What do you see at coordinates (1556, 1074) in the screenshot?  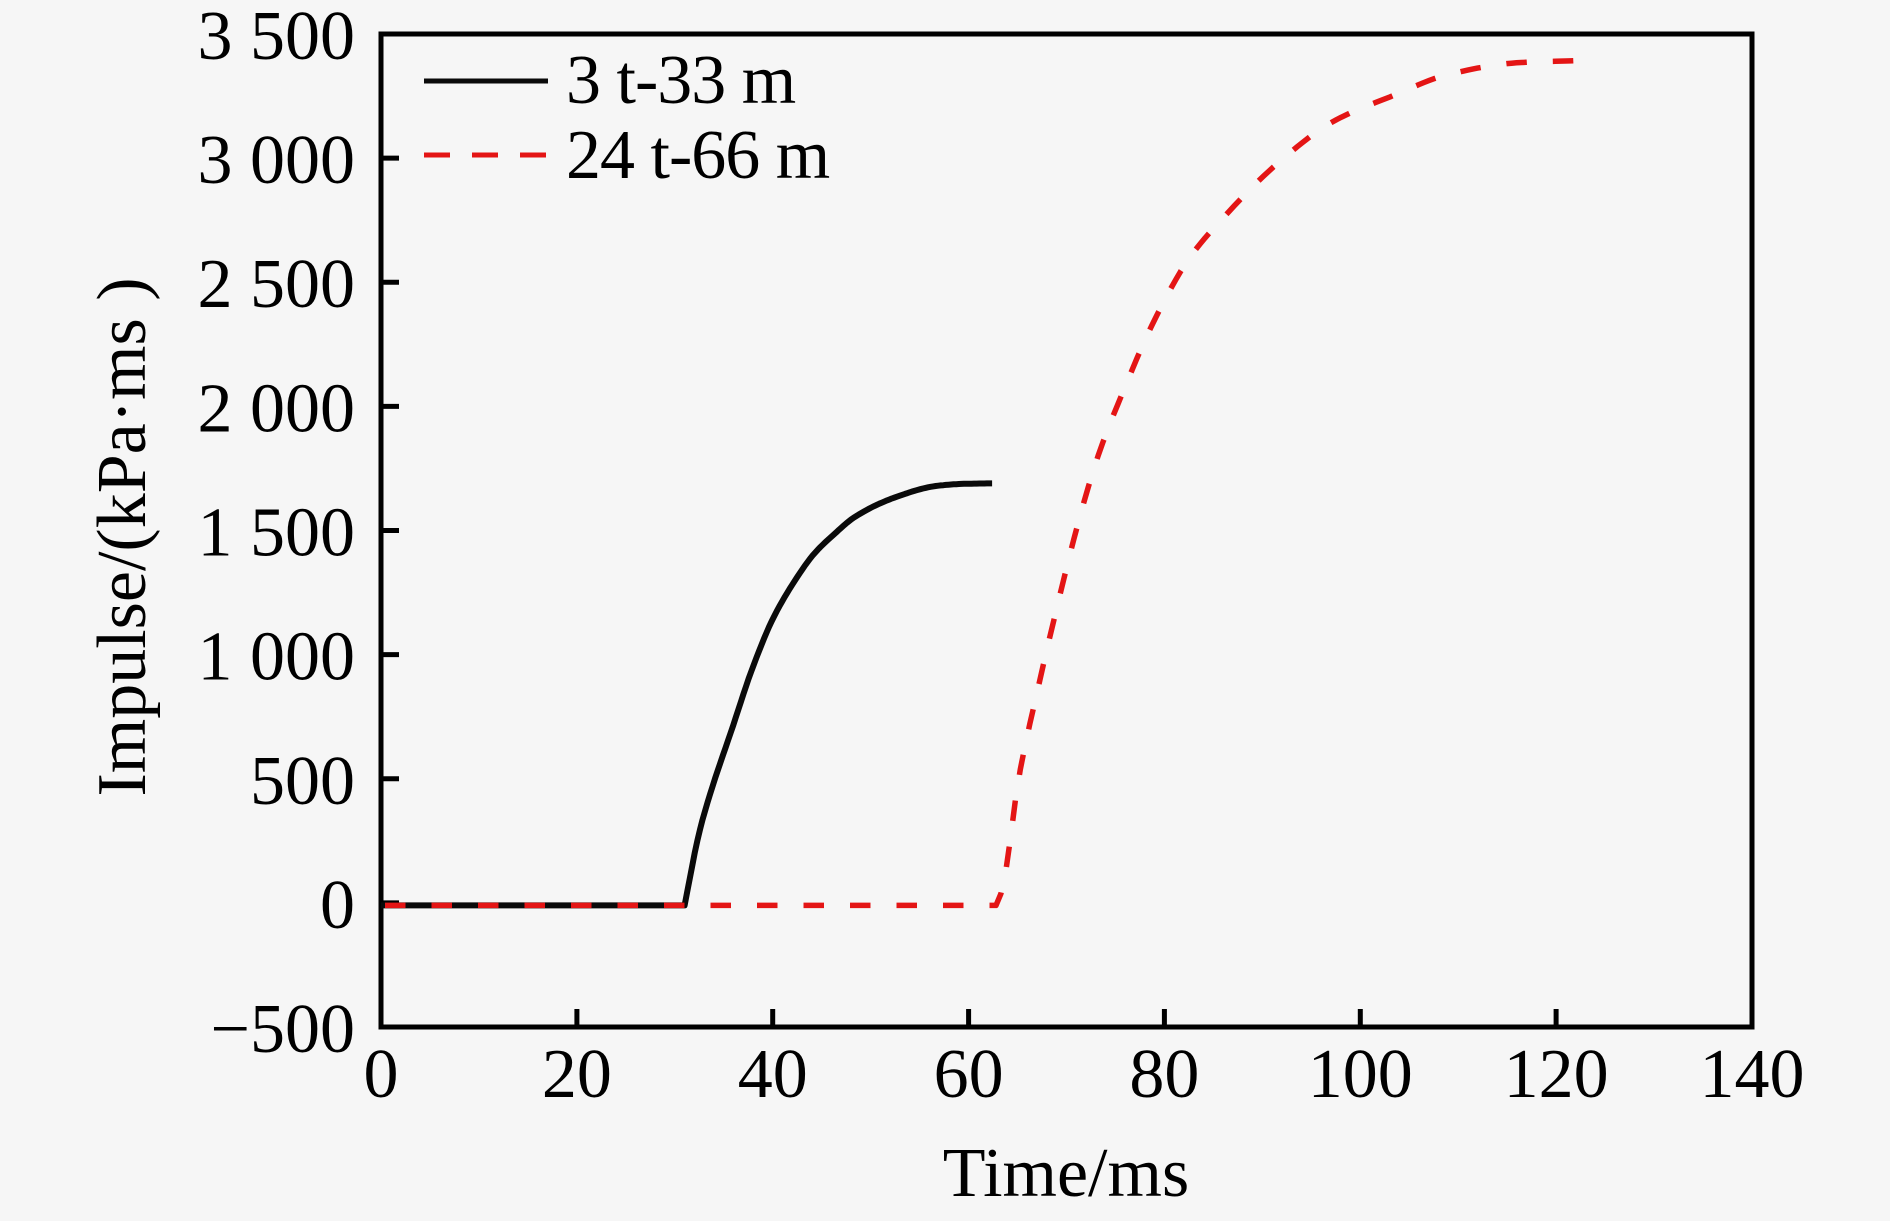 I see `svg-text: 120` at bounding box center [1556, 1074].